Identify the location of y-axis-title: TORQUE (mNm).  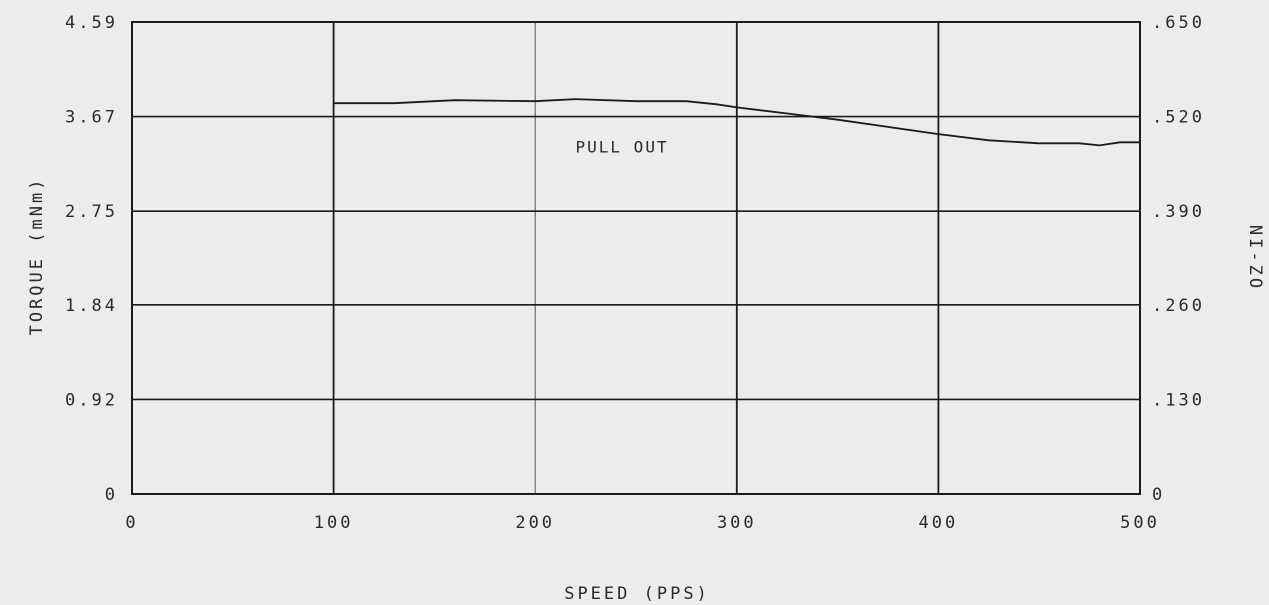
(37, 256).